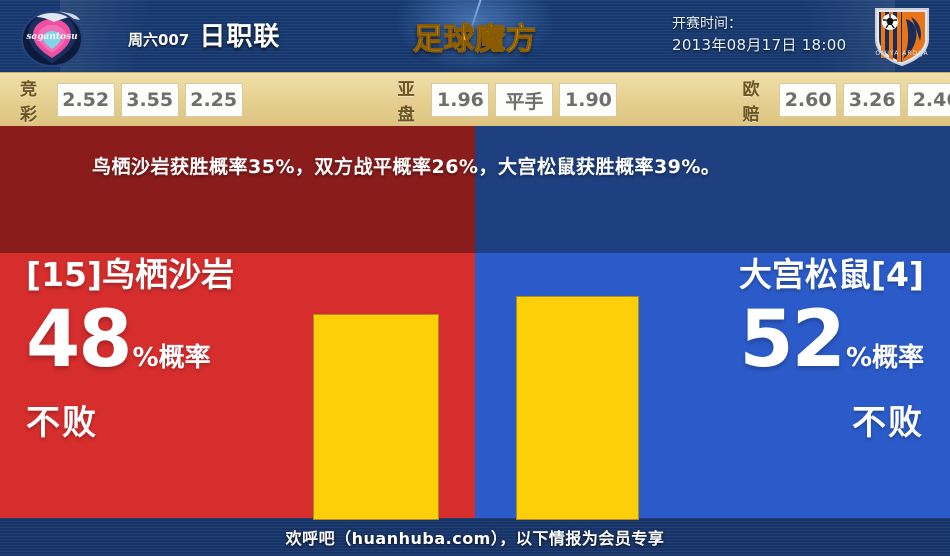  What do you see at coordinates (376, 417) in the screenshot?
I see `home-probability-bar` at bounding box center [376, 417].